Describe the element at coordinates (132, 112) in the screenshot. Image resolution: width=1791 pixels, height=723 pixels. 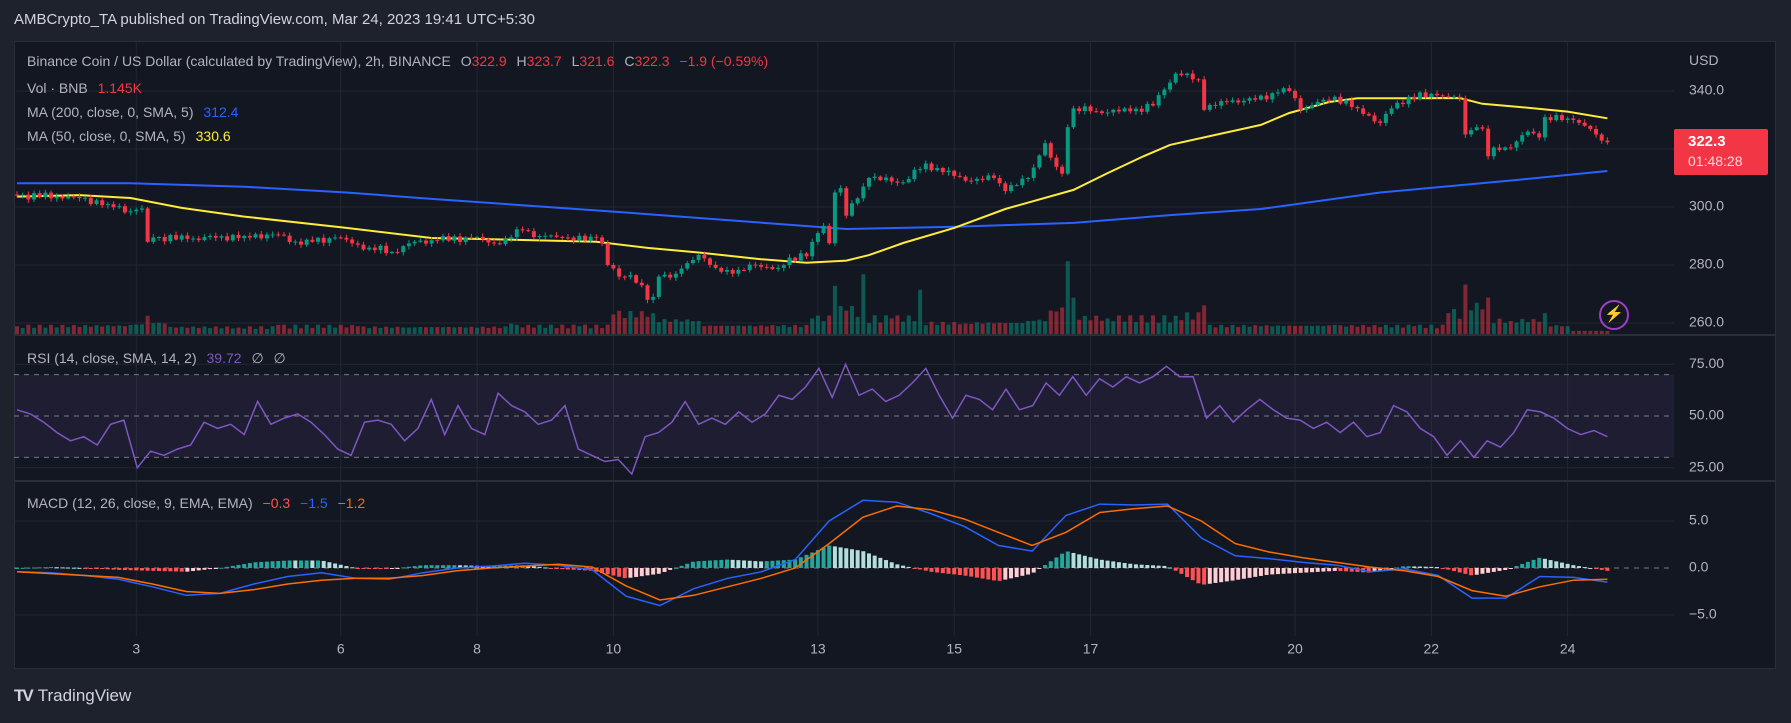
I see `ma200-legend: MA (200, close, 0, SMA, 5) 312.4` at that location.